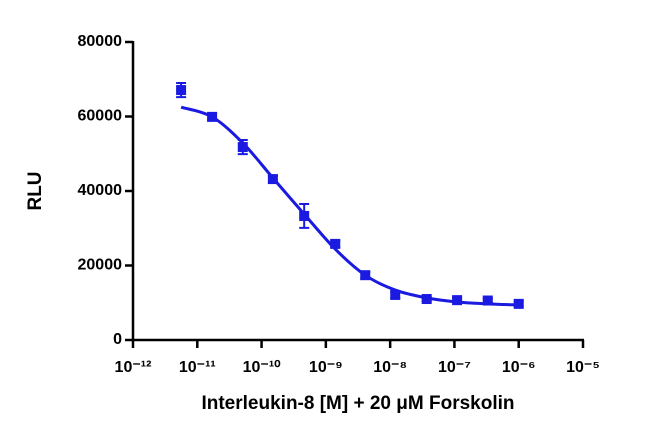 This screenshot has width=650, height=437. What do you see at coordinates (133, 367) in the screenshot?
I see `x-tick-label: 10⁻¹²` at bounding box center [133, 367].